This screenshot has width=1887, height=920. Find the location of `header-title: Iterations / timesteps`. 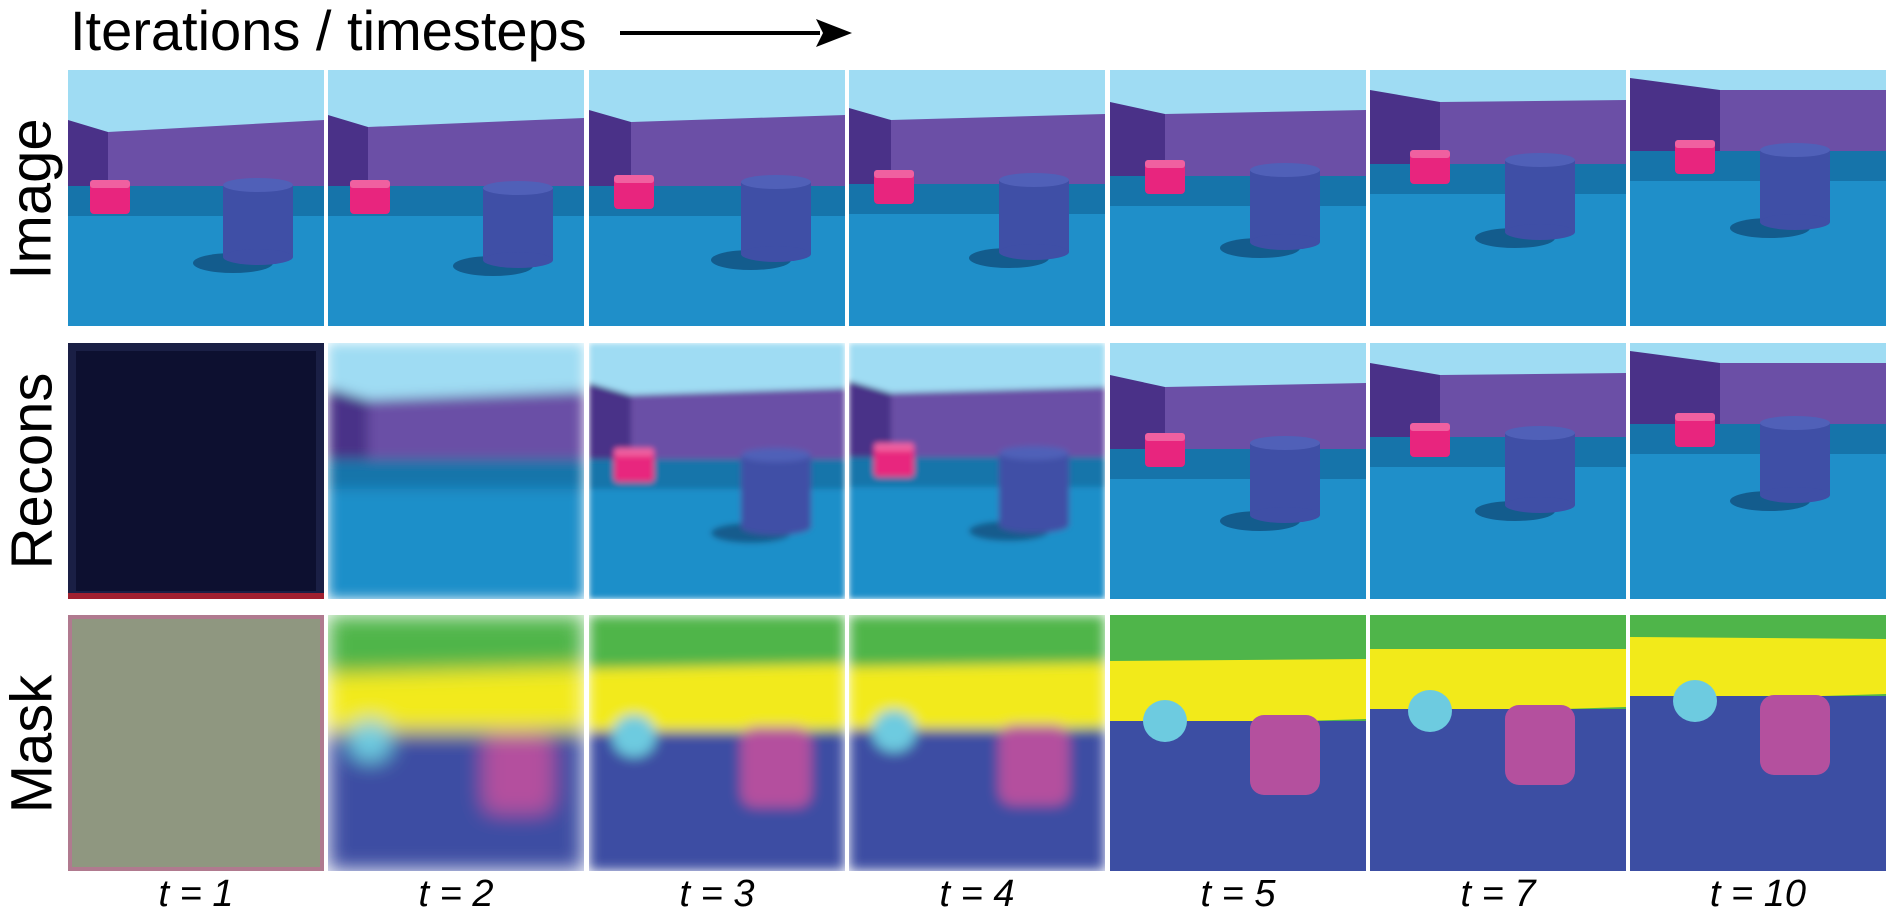

header-title: Iterations / timesteps is located at coordinates (328, 31).